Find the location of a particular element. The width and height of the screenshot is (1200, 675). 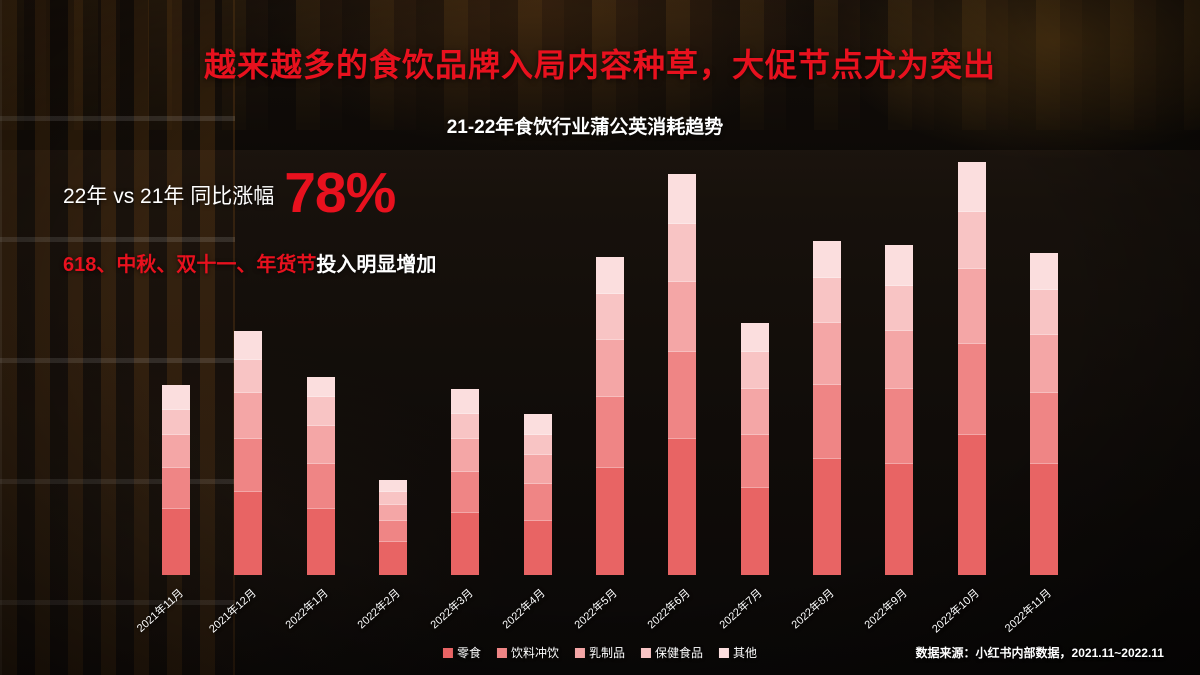

legend-label: 零食 is located at coordinates (468, 653).